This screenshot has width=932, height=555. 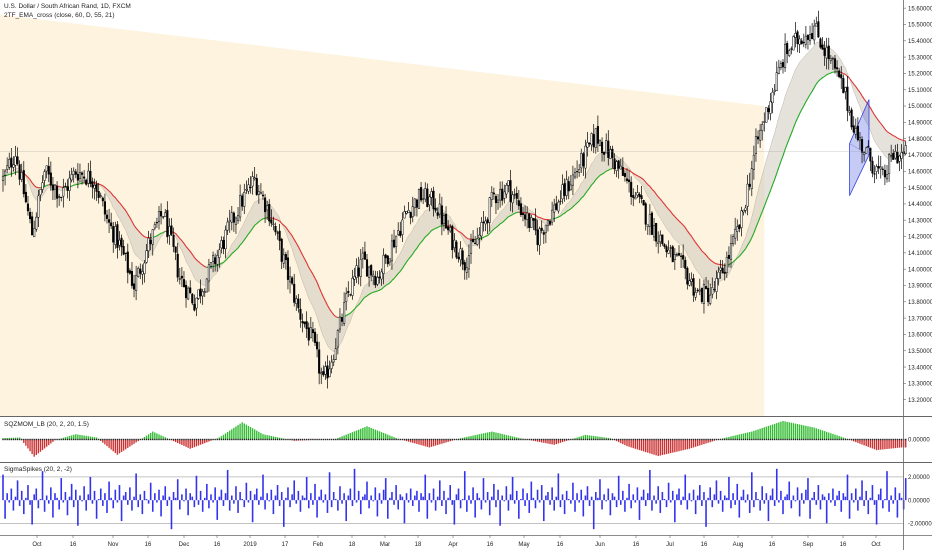 I want to click on sqzmom-indicator-legend: SQZMOM_LB (20, 2, 20, 1.5), so click(x=46, y=424).